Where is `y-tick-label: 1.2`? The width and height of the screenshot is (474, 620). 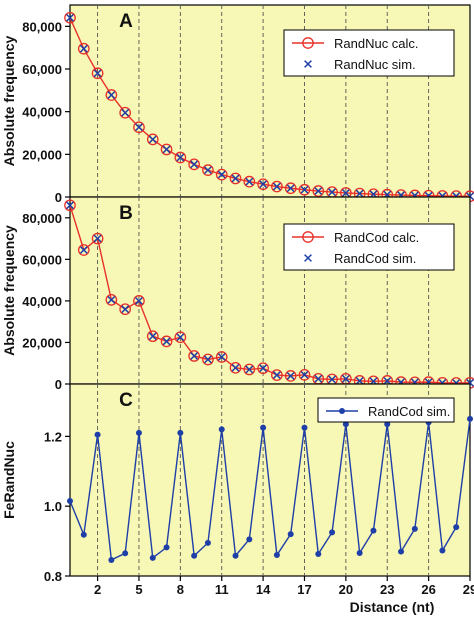
y-tick-label: 1.2 is located at coordinates (53, 436).